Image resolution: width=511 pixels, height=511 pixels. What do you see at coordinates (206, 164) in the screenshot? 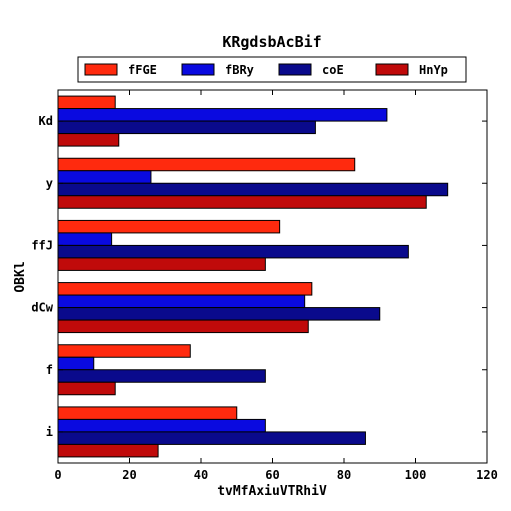
I see `bar-fFGE-y` at bounding box center [206, 164].